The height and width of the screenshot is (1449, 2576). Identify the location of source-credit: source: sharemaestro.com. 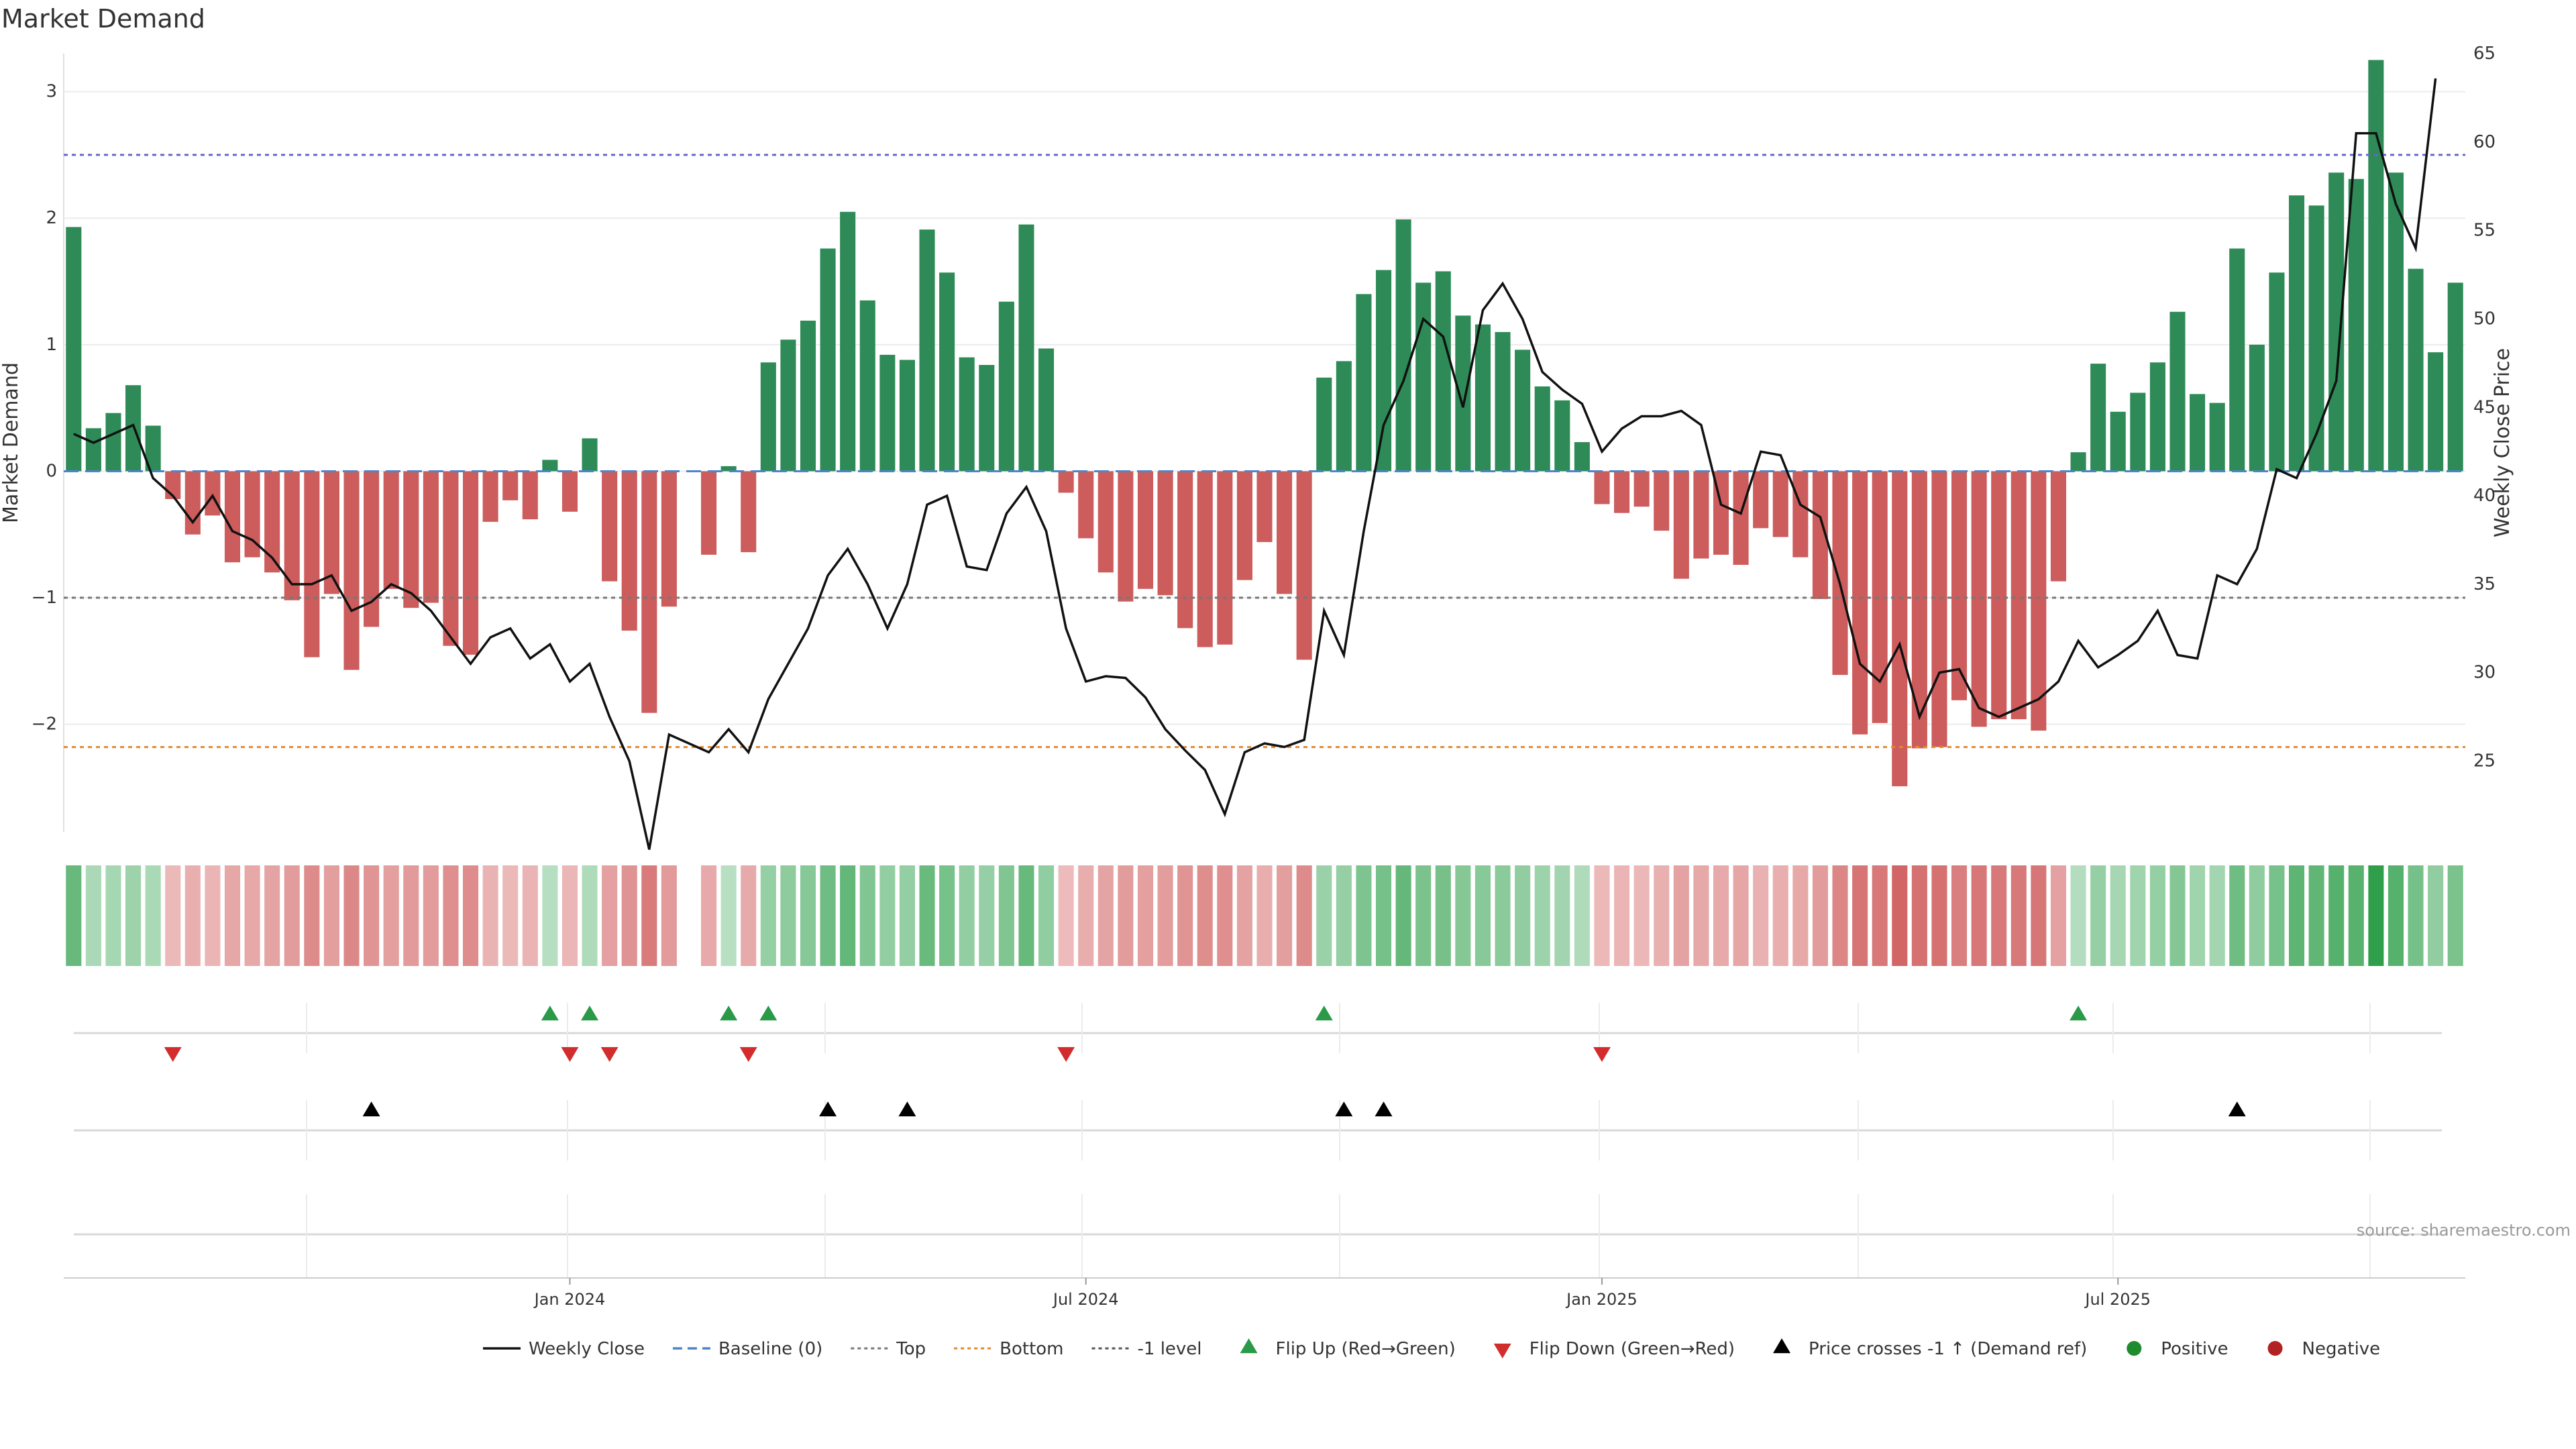
(2463, 1230).